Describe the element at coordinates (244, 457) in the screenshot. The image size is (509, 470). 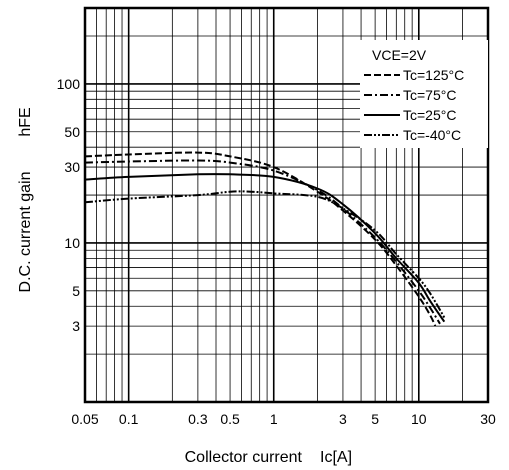
I see `x-axis-title: Collector current` at that location.